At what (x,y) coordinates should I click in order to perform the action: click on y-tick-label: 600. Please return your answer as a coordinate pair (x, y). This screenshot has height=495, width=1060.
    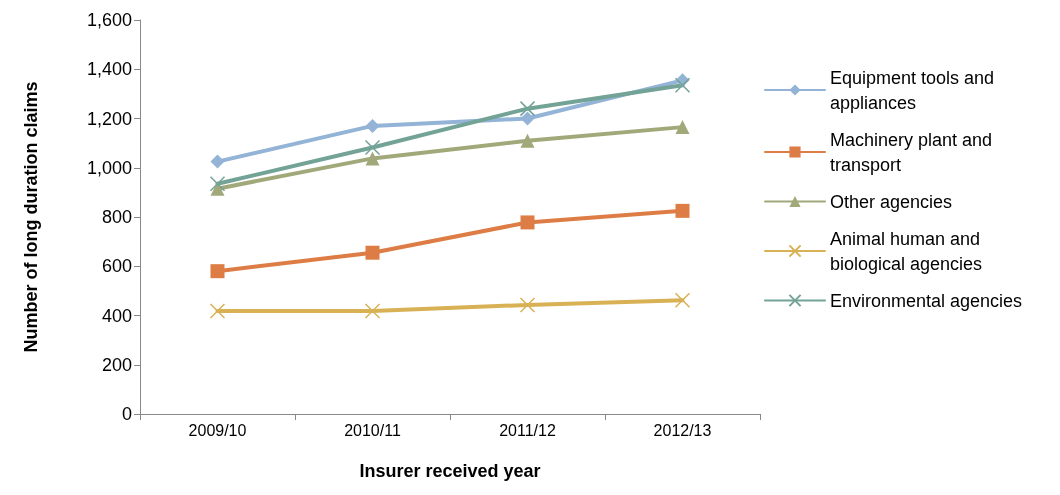
    Looking at the image, I should click on (116, 266).